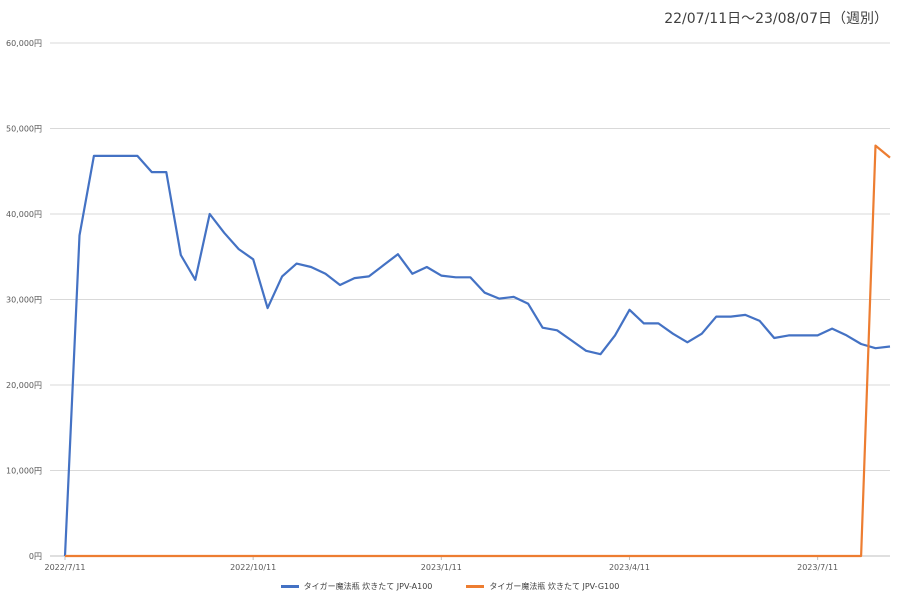 The width and height of the screenshot is (900, 600). What do you see at coordinates (24, 471) in the screenshot?
I see `y-tick-label: 10,000円` at bounding box center [24, 471].